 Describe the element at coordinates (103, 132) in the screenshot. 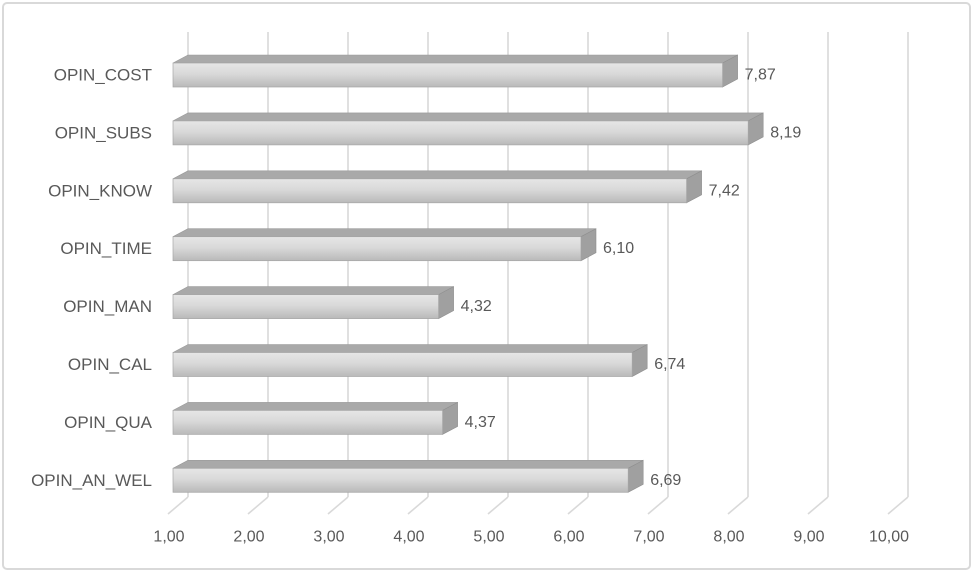

I see `category-label: OPIN_SUBS` at that location.